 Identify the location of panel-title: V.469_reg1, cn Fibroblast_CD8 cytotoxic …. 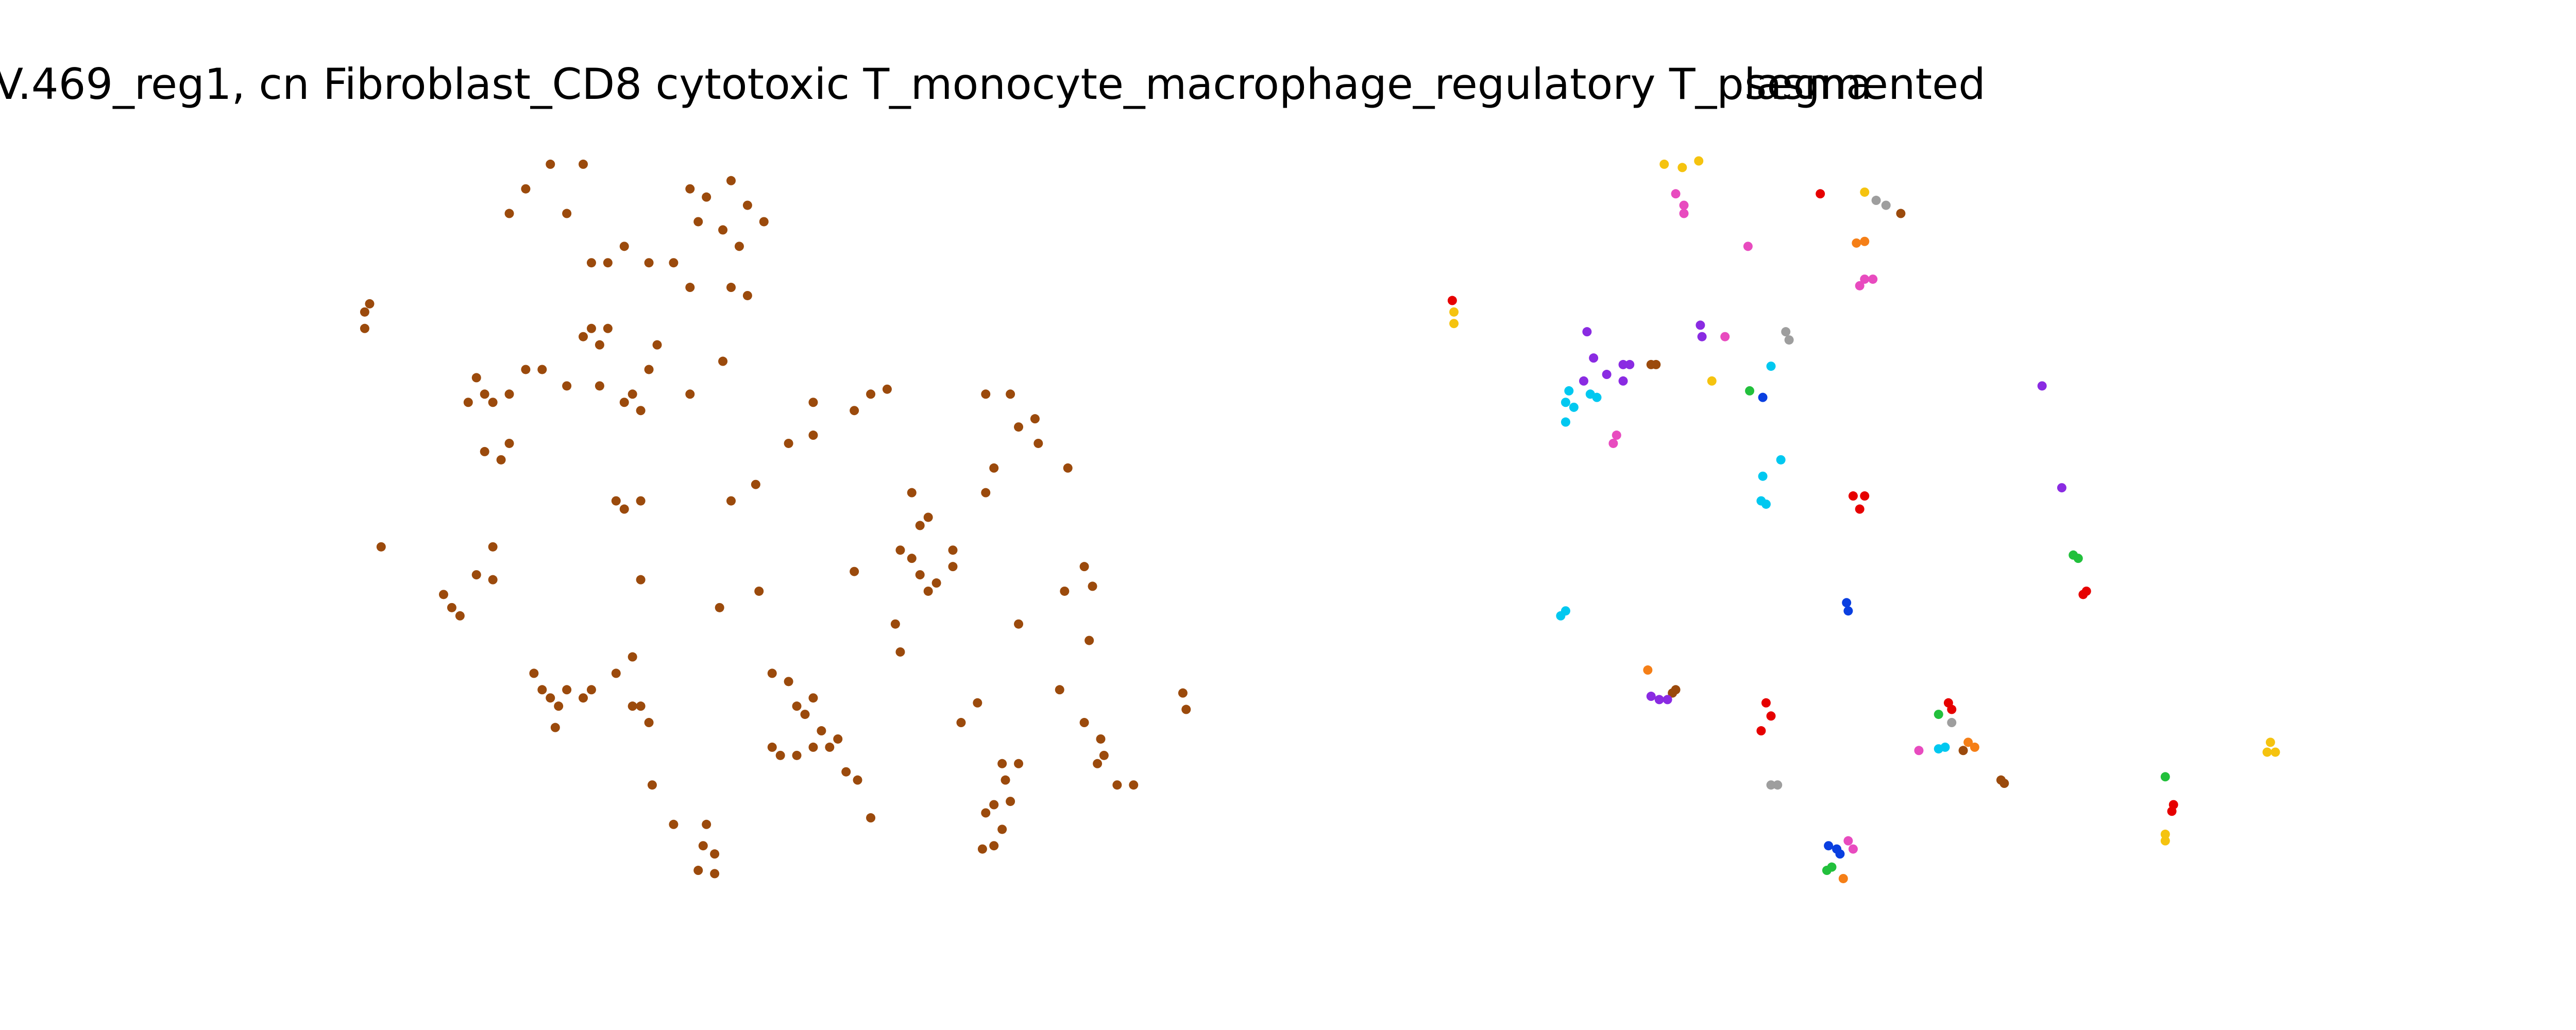
(936, 84).